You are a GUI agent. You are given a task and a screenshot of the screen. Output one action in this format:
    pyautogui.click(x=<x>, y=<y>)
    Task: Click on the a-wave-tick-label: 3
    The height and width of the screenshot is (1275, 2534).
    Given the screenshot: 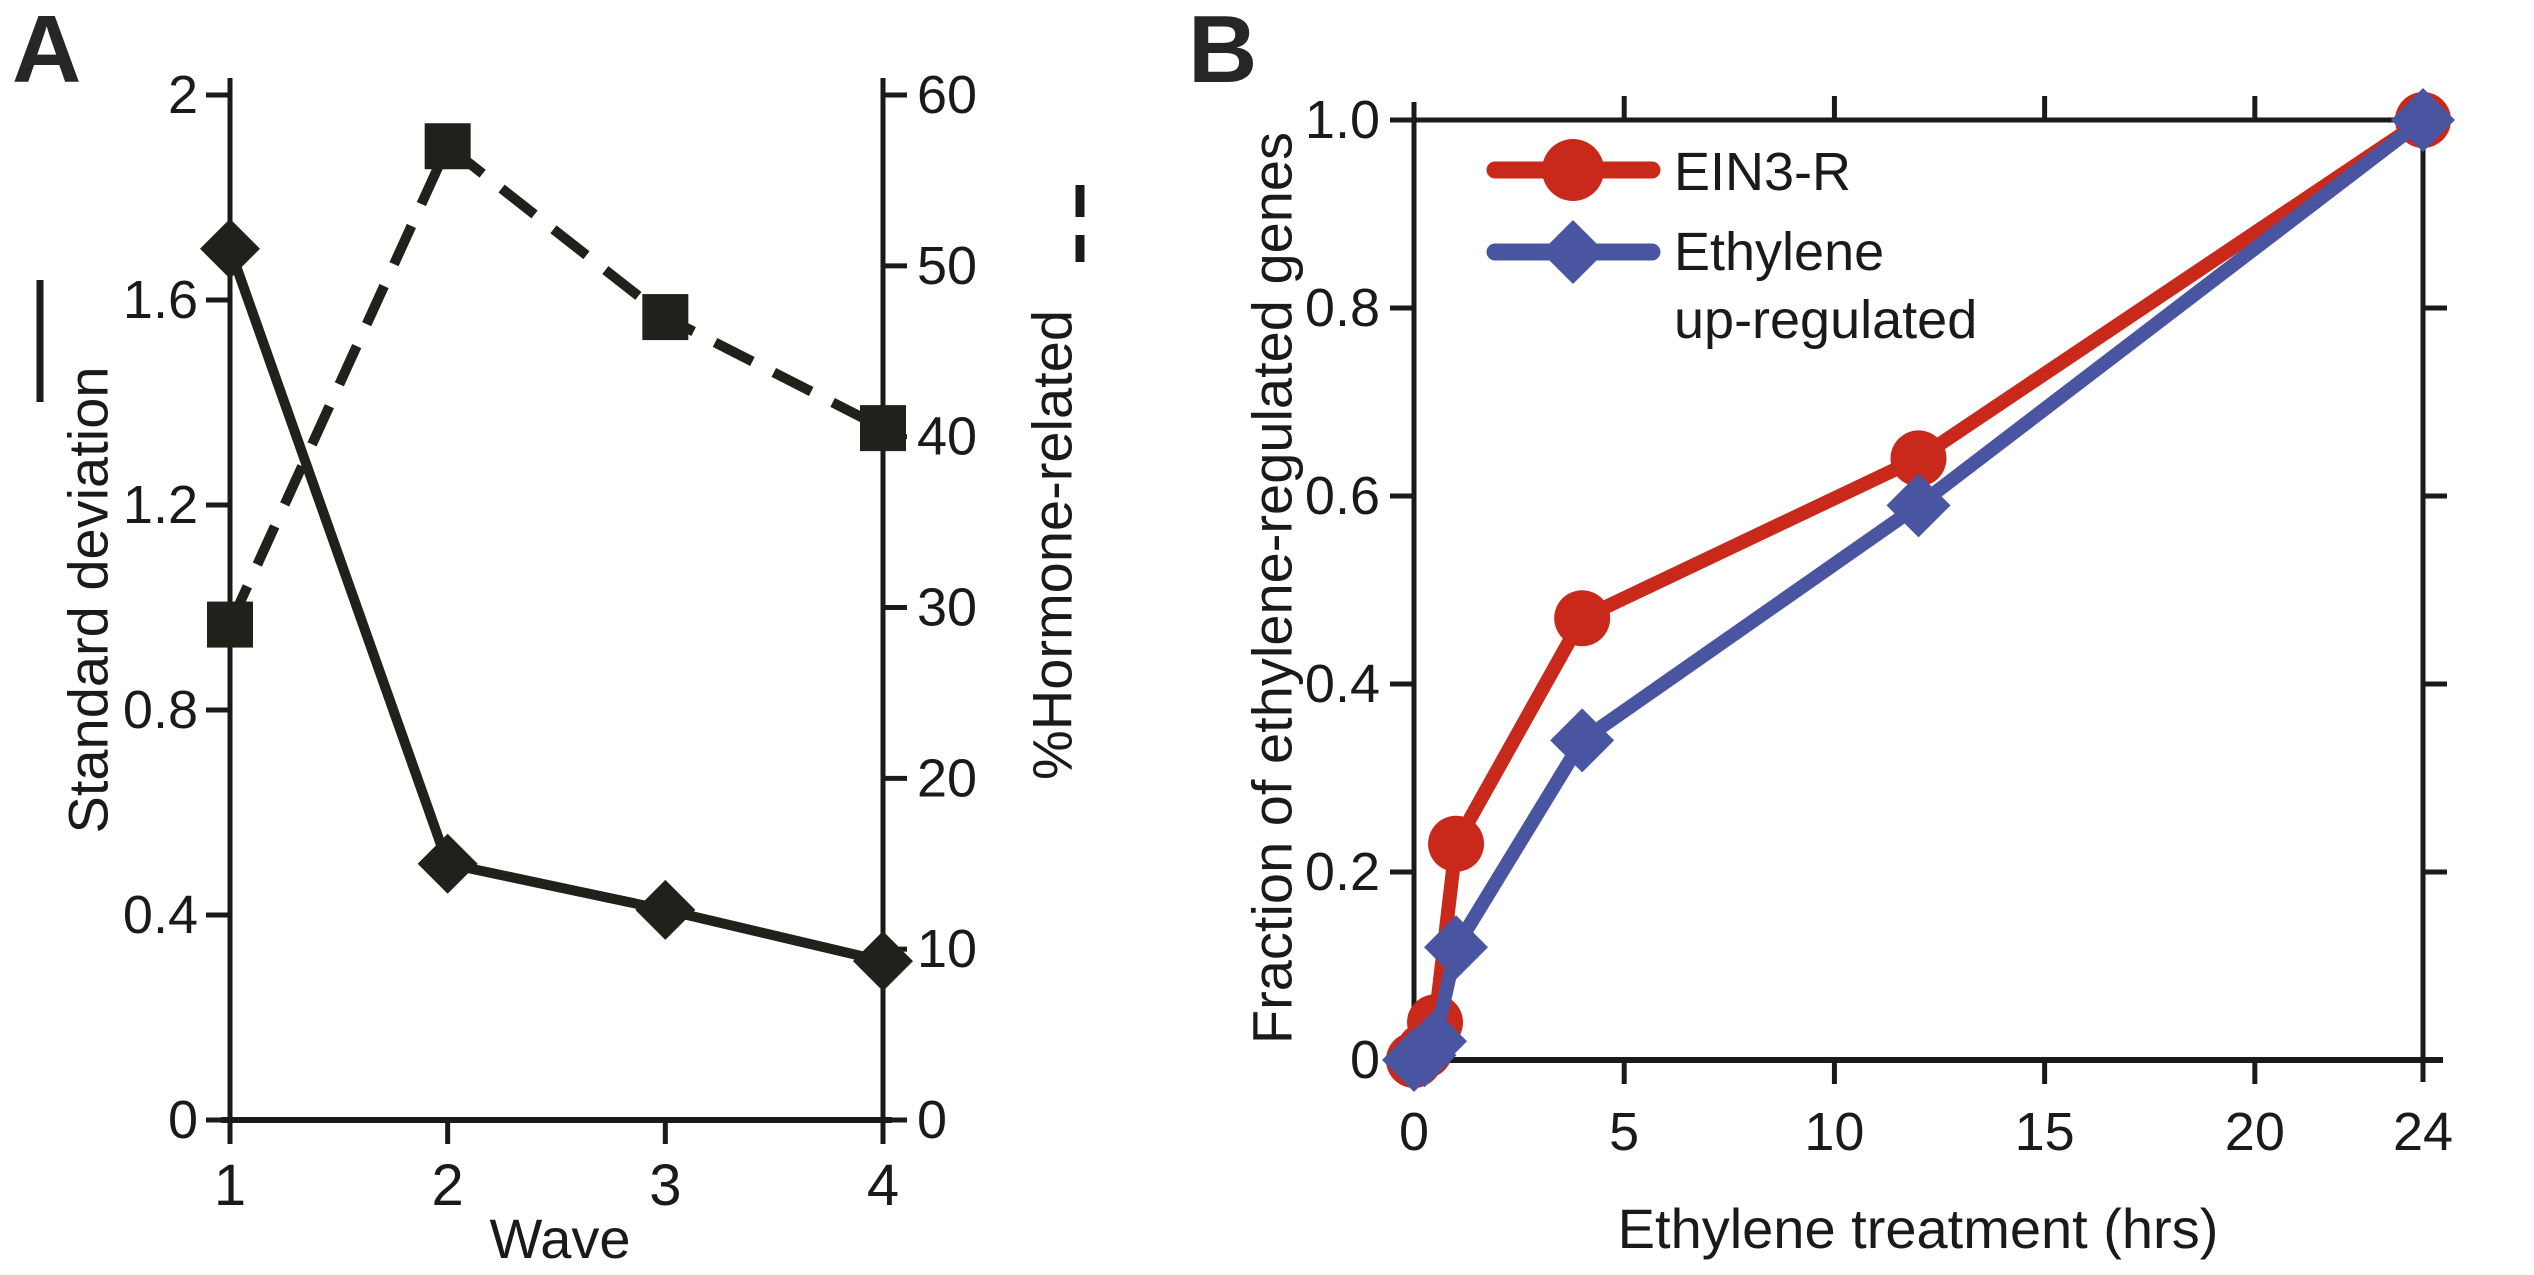 What is the action you would take?
    pyautogui.click(x=665, y=1185)
    